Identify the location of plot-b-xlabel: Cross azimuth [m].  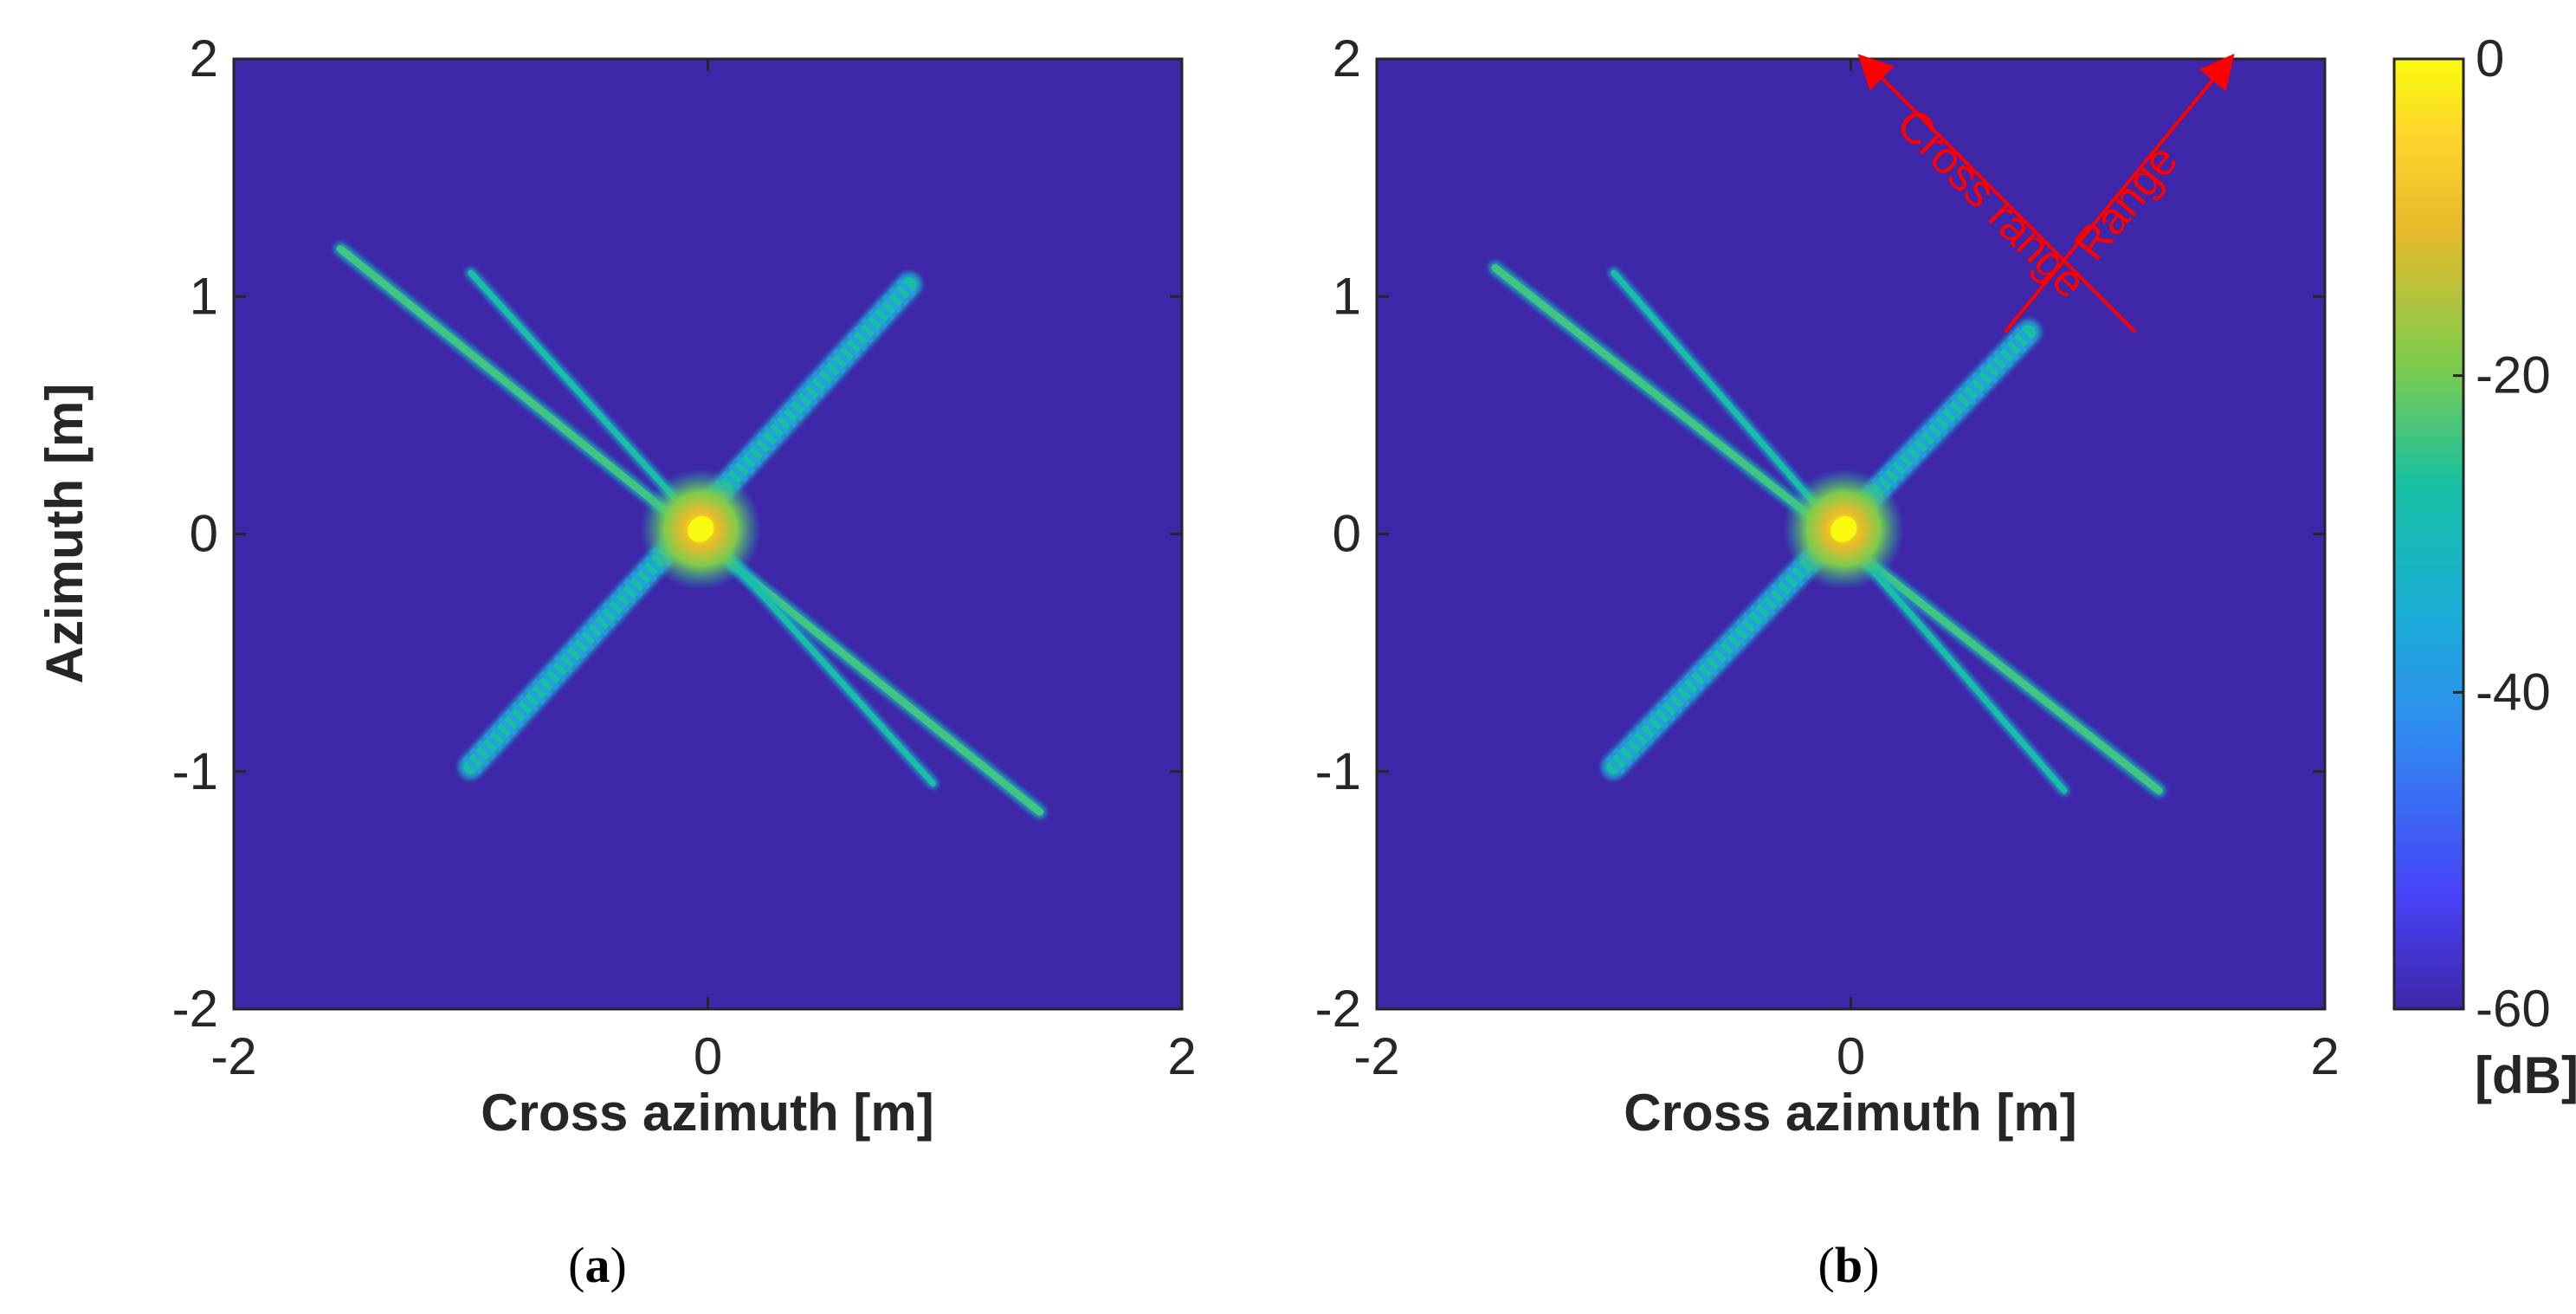
(1850, 1113).